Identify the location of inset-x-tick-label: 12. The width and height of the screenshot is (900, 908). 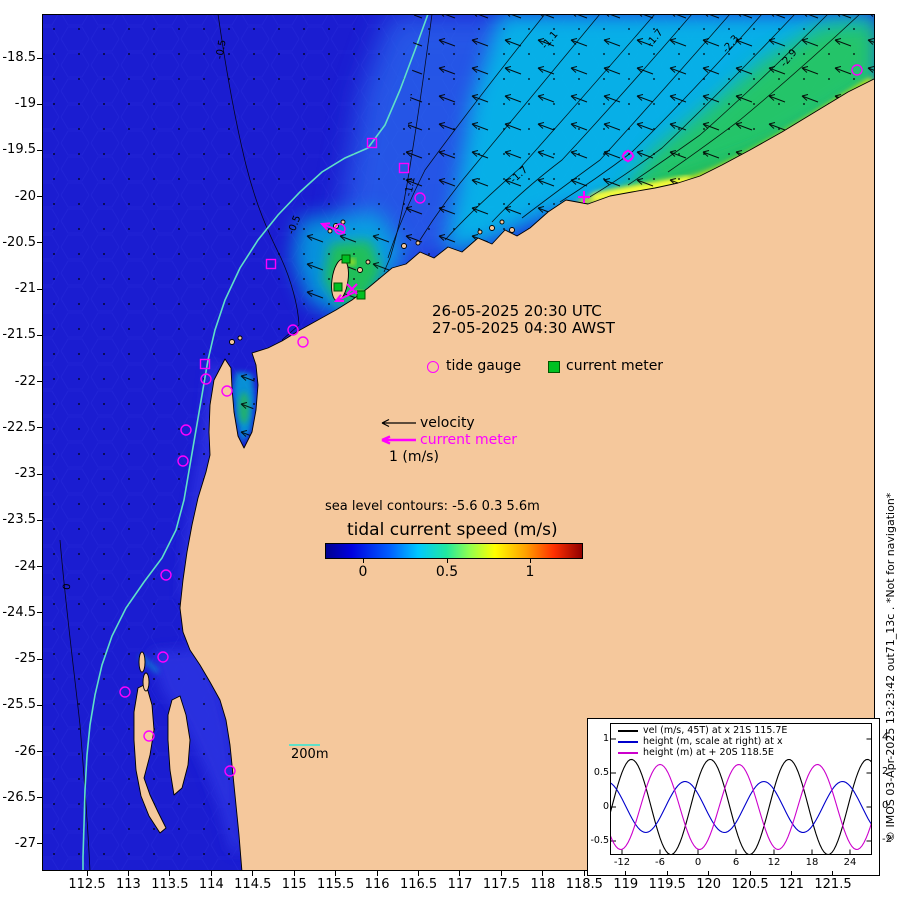
(774, 862).